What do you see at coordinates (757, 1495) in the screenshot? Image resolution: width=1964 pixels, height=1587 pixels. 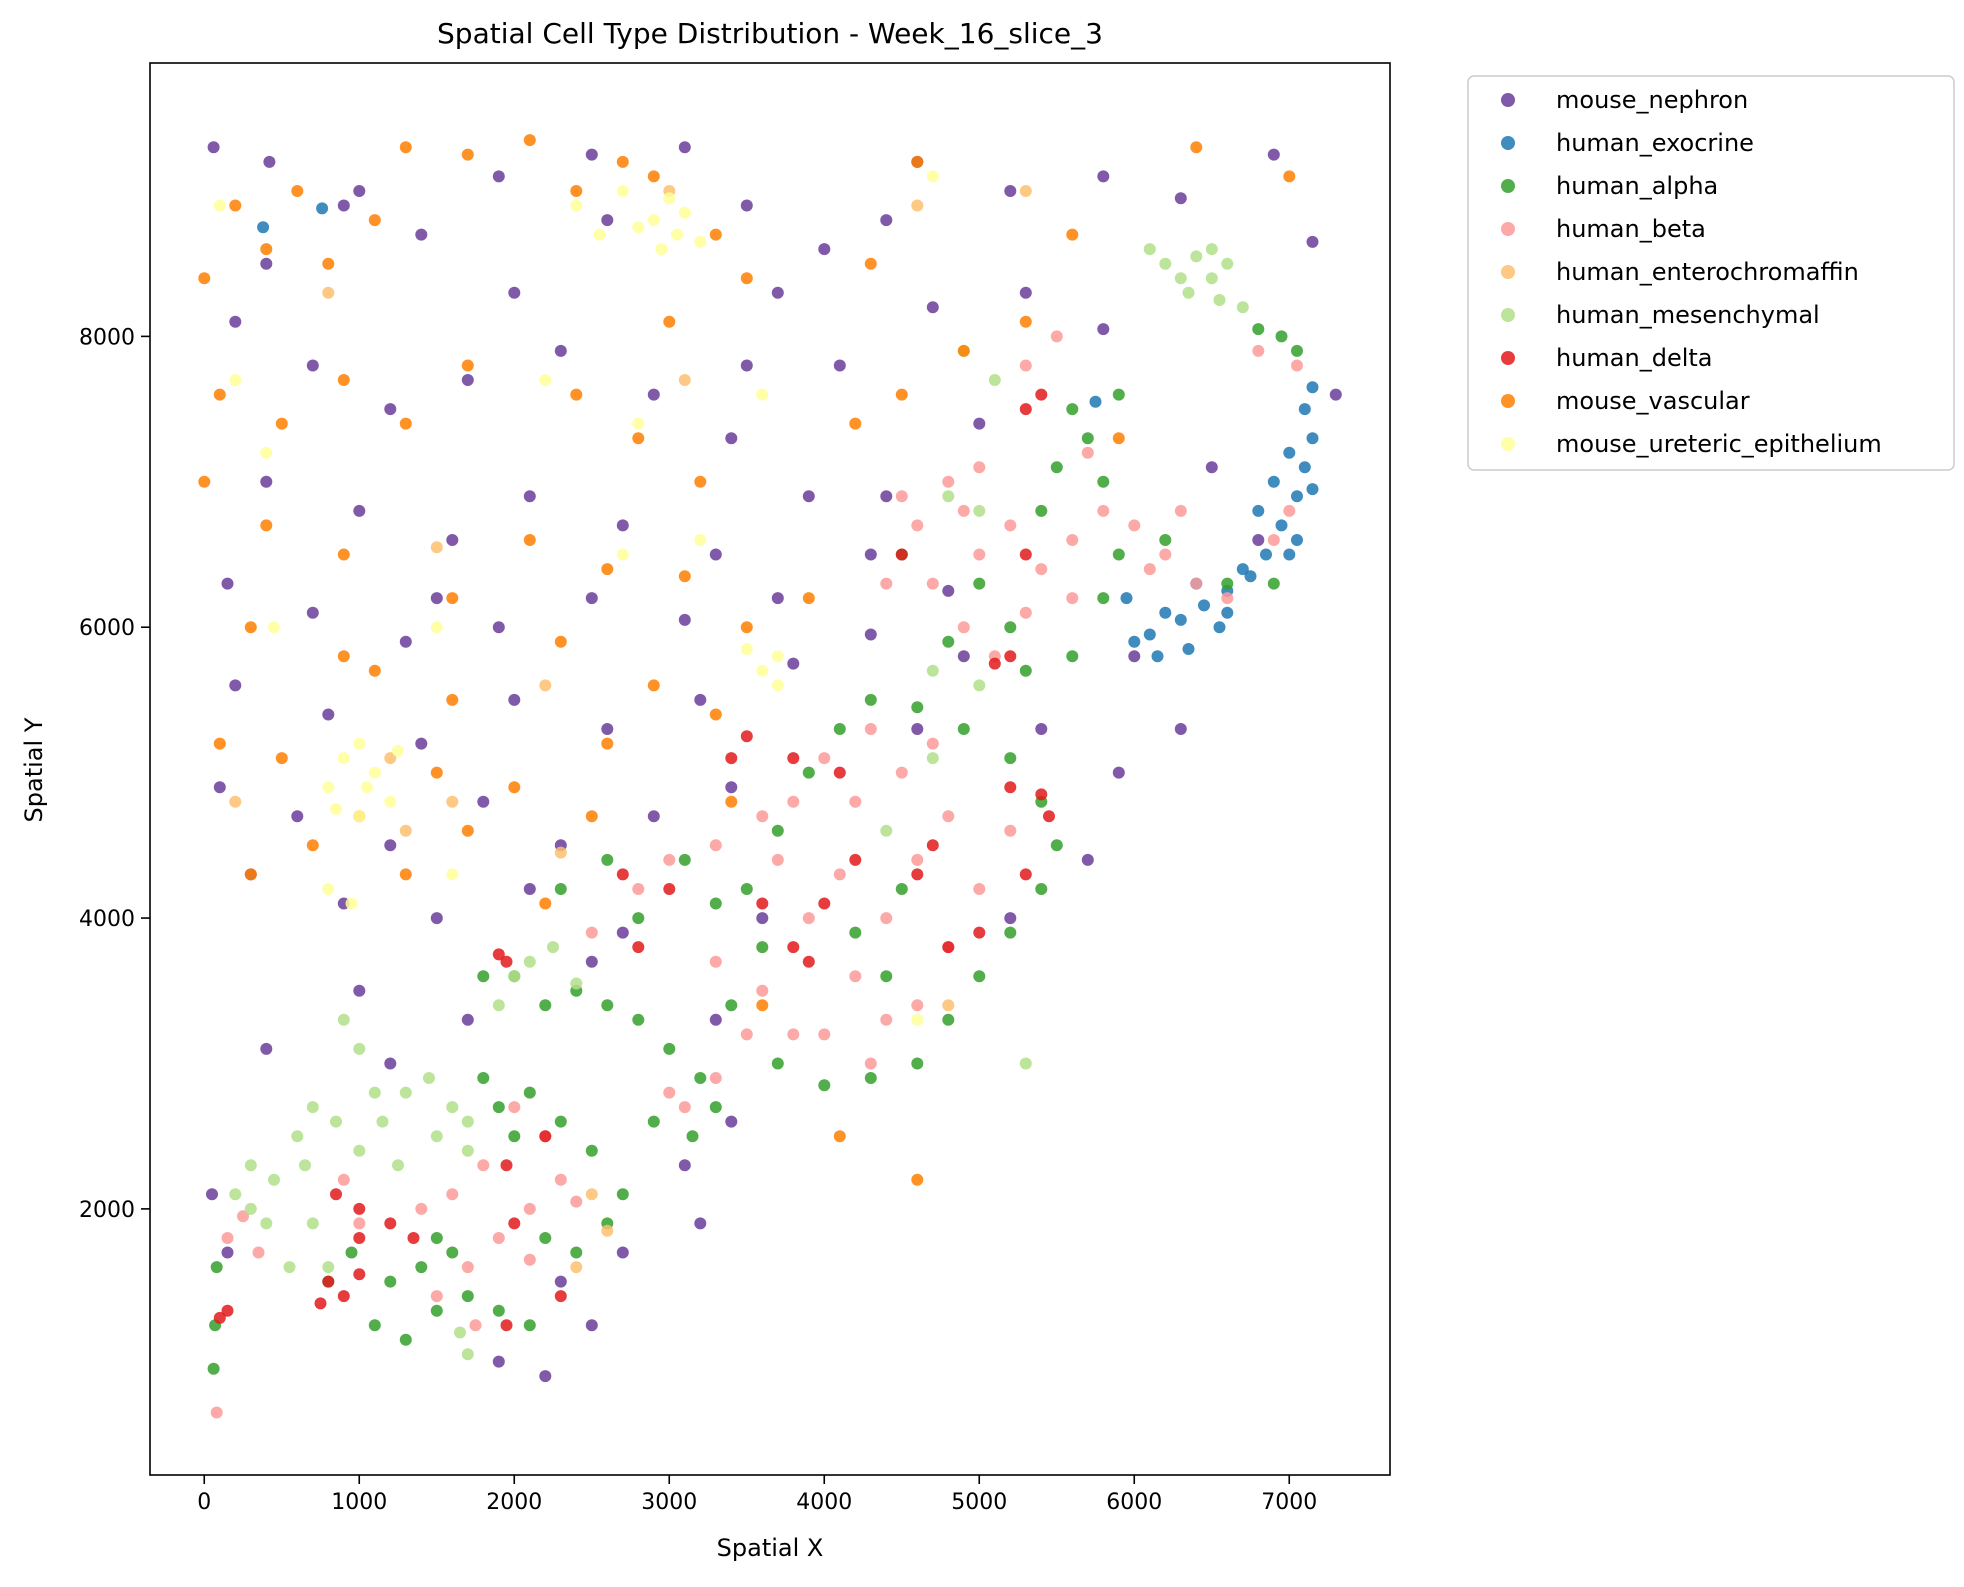 I see `x-axis-ticks: 0 1000 2000 3000 4000 5000 6000 7000` at bounding box center [757, 1495].